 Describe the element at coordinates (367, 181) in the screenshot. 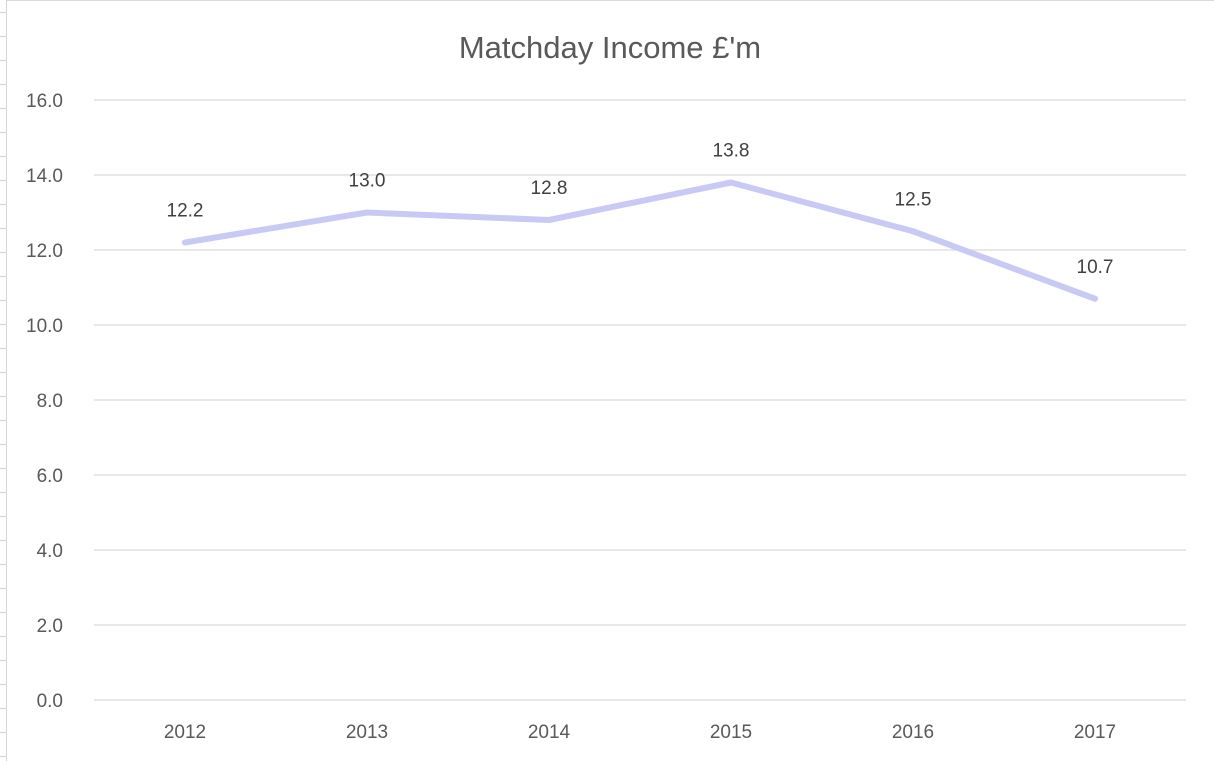

I see `data-label: 13.0` at that location.